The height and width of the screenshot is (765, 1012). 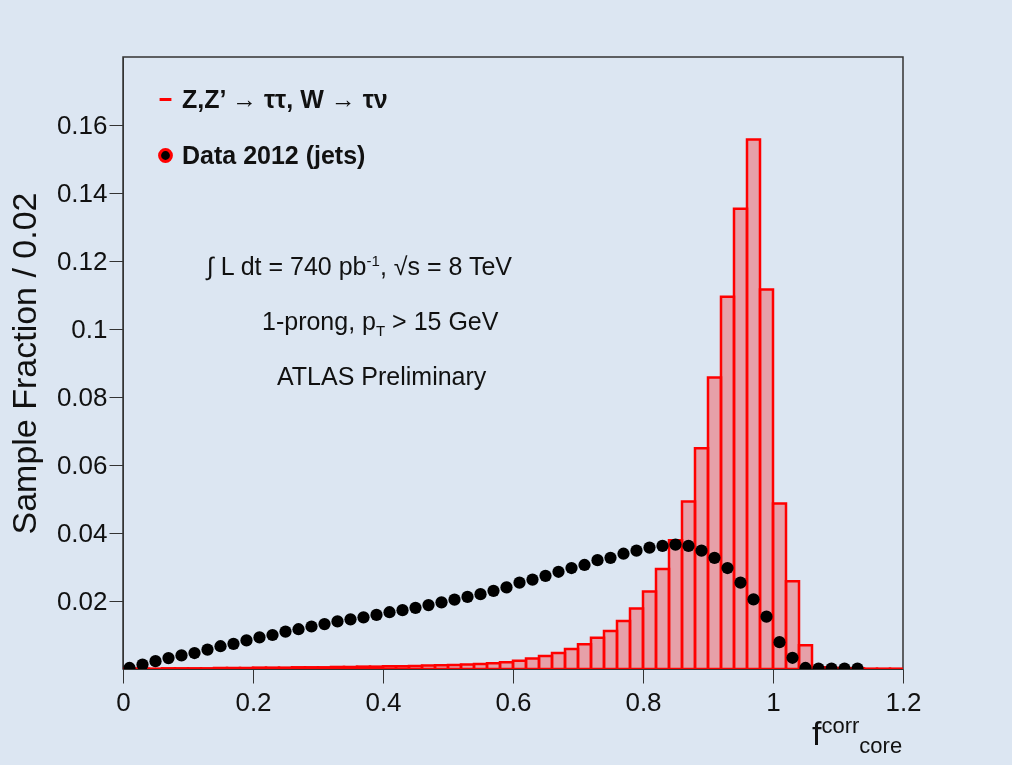 What do you see at coordinates (82, 124) in the screenshot?
I see `y-tick-label: 0.16` at bounding box center [82, 124].